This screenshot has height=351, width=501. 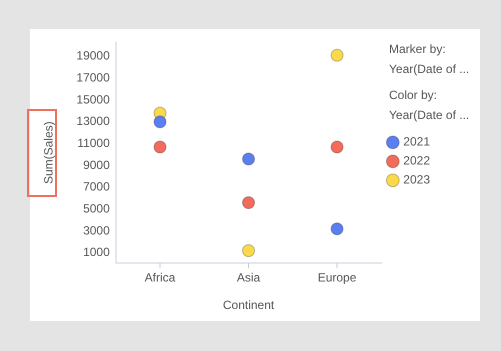 I want to click on x-tick-label: Africa, so click(x=160, y=277).